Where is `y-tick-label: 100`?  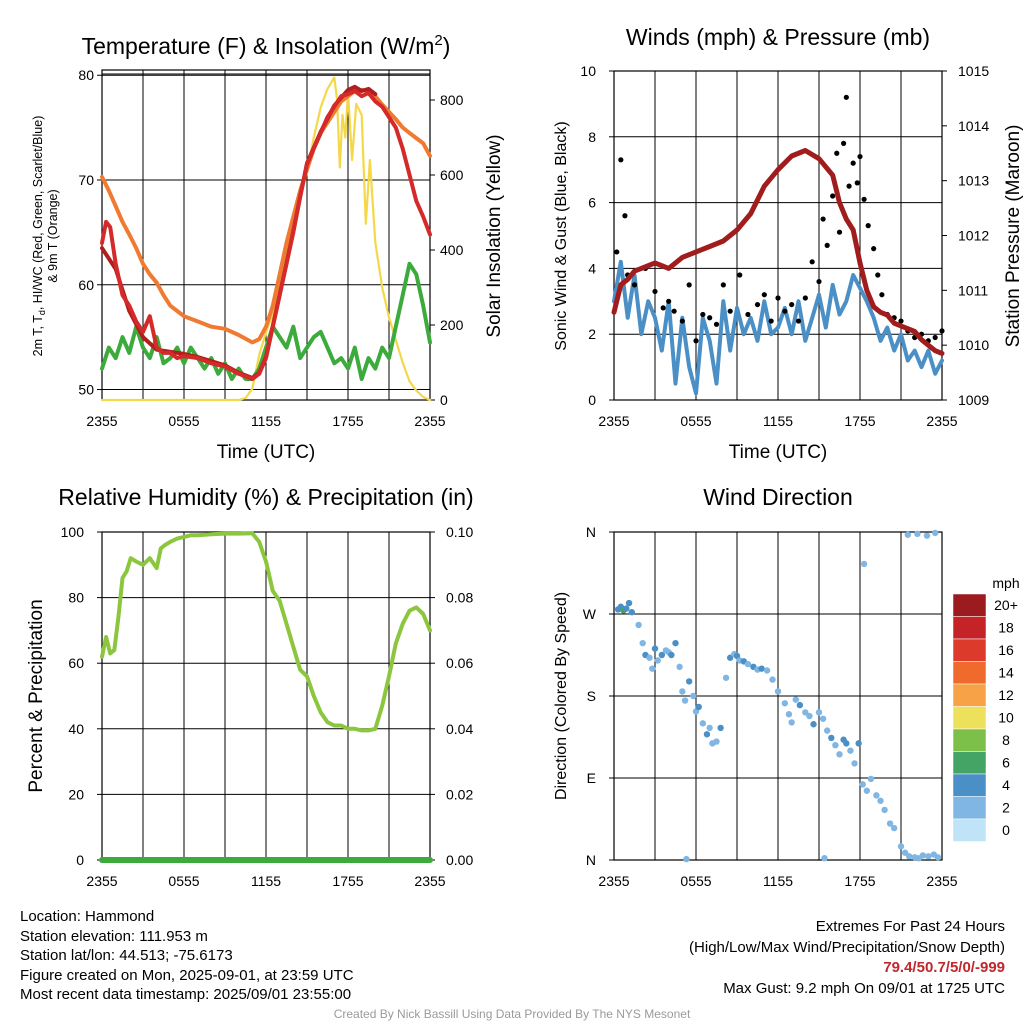 y-tick-label: 100 is located at coordinates (73, 532).